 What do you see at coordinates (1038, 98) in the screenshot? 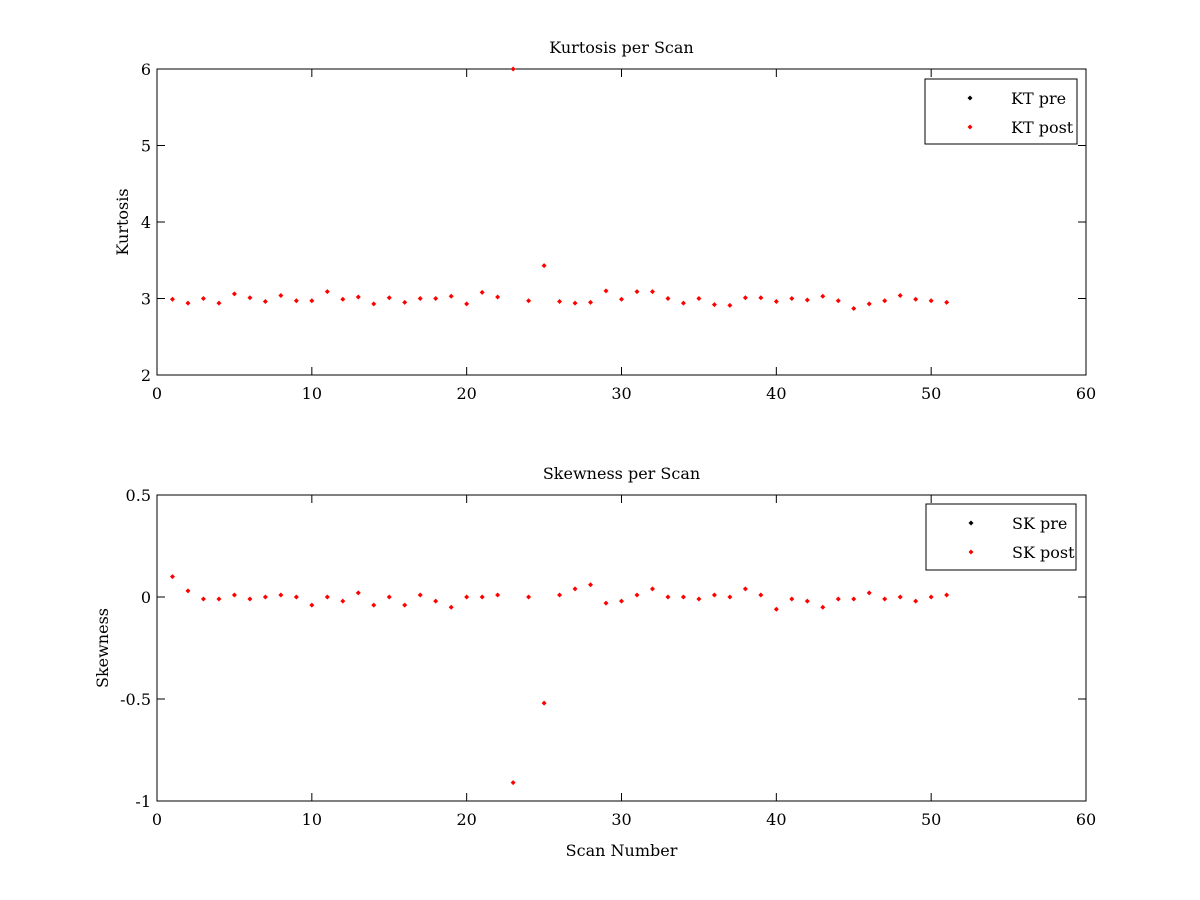
I see `legend-label: KT pre` at bounding box center [1038, 98].